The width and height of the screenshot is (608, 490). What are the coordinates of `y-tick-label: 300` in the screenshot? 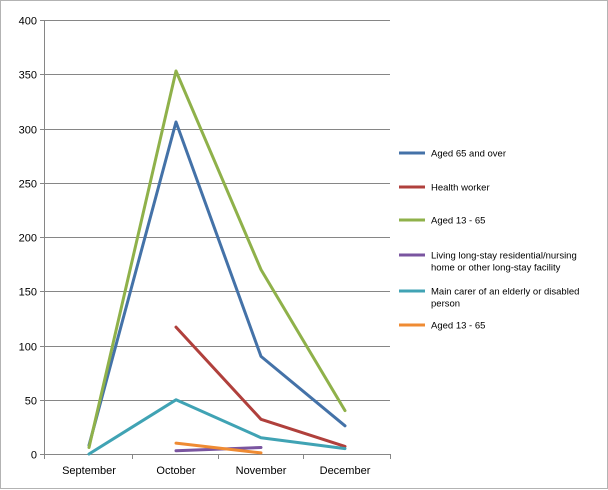 It's located at (28, 131).